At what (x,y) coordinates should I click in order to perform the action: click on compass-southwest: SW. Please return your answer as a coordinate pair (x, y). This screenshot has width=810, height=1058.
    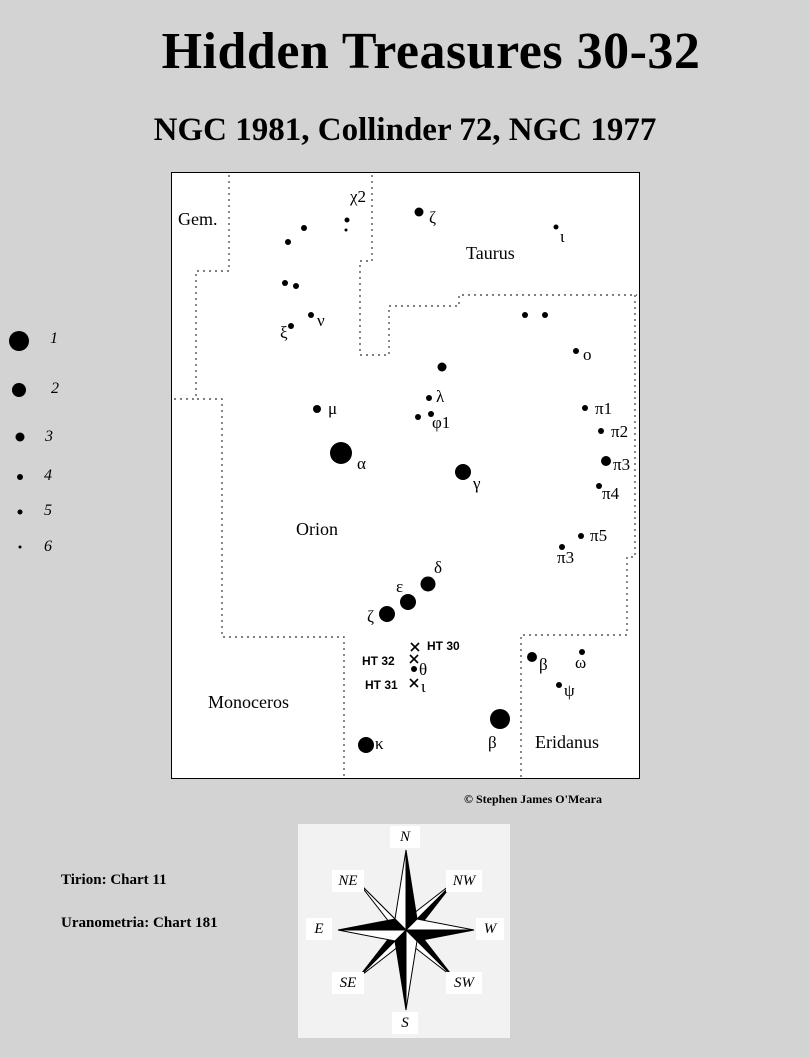
    Looking at the image, I should click on (464, 983).